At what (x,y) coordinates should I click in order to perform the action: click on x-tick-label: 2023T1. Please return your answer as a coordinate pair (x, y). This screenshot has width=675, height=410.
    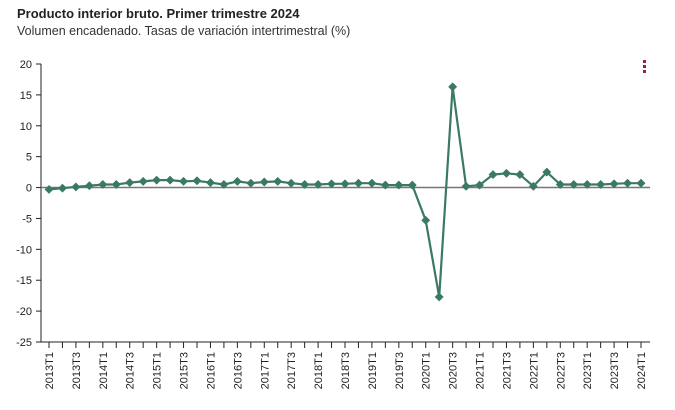
    Looking at the image, I should click on (588, 370).